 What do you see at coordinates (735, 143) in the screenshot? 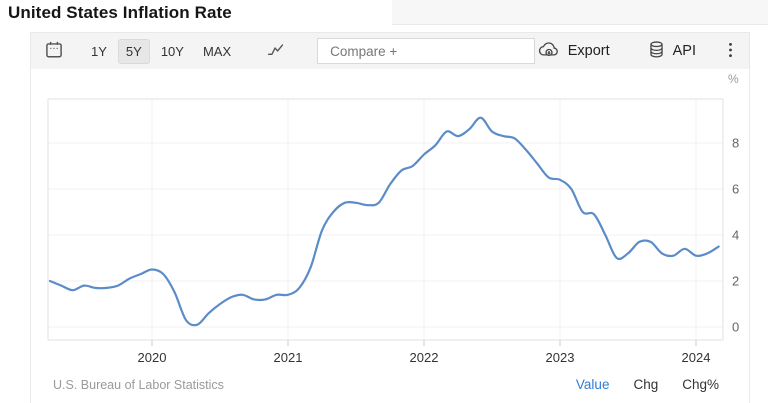
I see `svg-text: 8` at bounding box center [735, 143].